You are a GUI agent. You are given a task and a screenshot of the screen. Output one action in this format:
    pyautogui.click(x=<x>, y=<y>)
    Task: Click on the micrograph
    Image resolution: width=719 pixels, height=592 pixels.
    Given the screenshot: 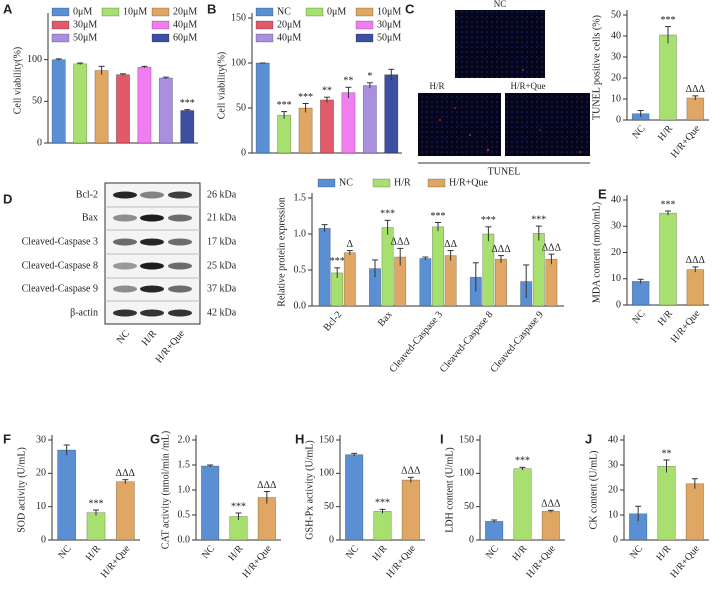 What is the action you would take?
    pyautogui.click(x=547, y=124)
    